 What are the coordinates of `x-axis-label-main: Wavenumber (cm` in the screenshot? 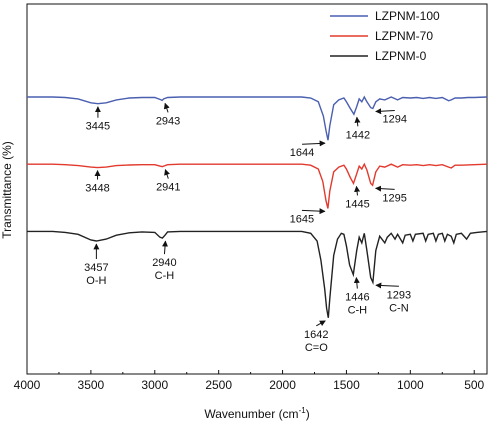 It's located at (251, 414).